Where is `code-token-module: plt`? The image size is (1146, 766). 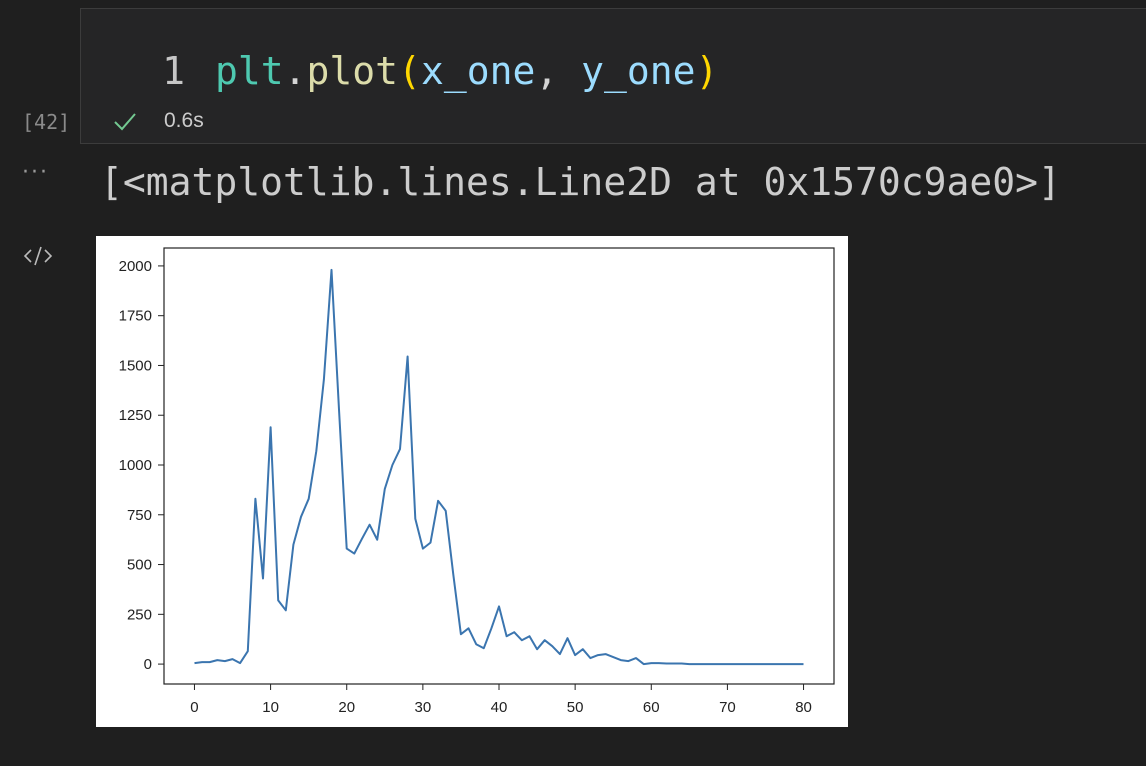
code-token-module: plt is located at coordinates (249, 71).